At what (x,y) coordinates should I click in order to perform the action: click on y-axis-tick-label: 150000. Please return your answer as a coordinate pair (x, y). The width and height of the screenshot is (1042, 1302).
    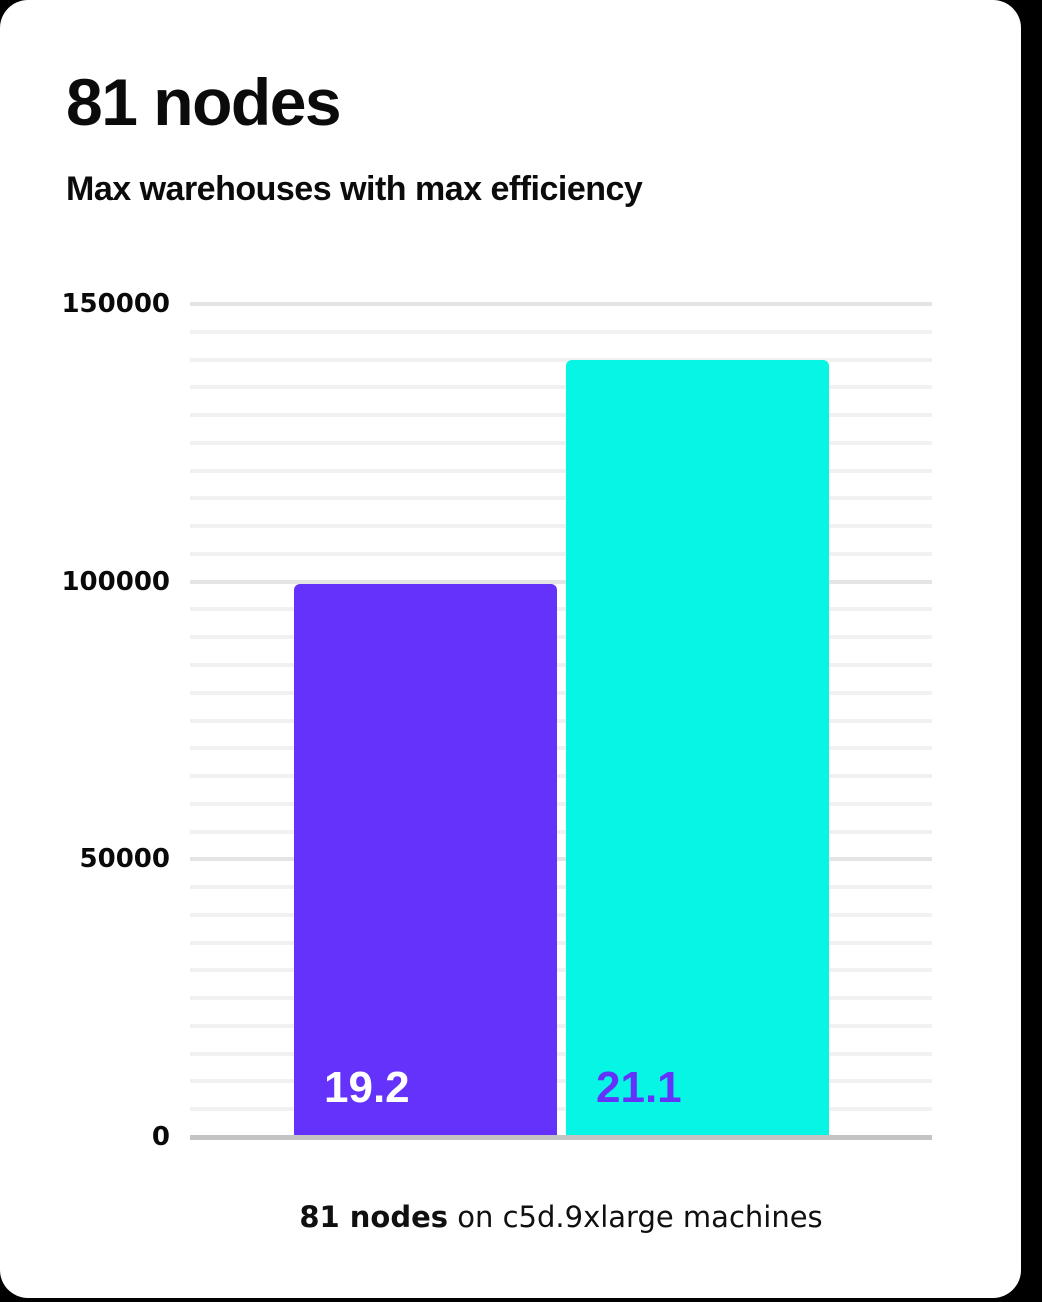
    Looking at the image, I should click on (115, 304).